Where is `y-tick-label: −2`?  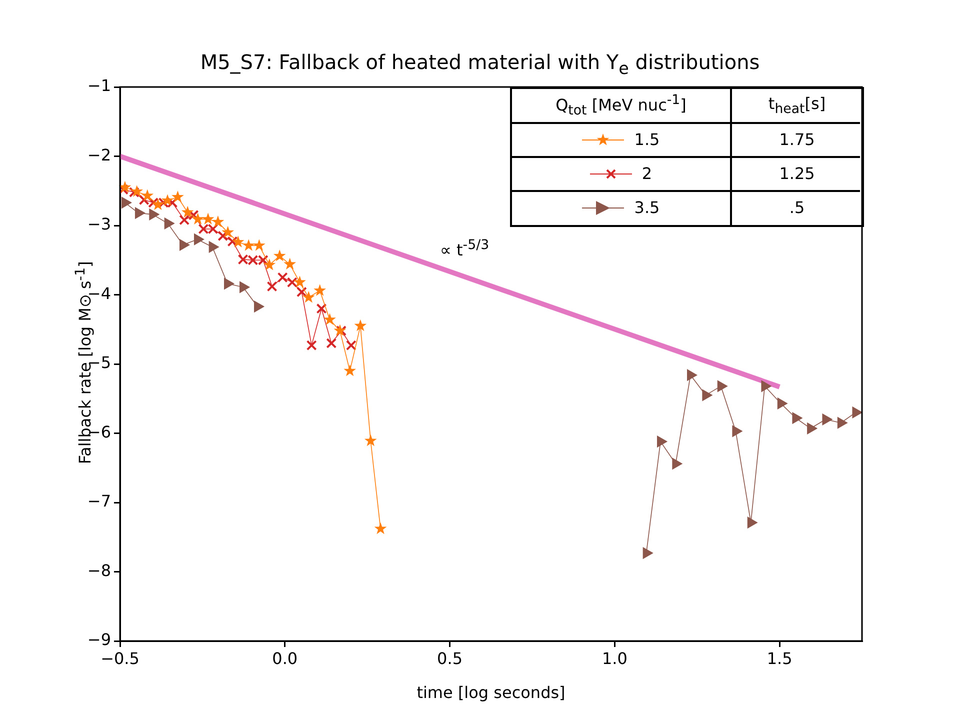 y-tick-label: −2 is located at coordinates (99, 154).